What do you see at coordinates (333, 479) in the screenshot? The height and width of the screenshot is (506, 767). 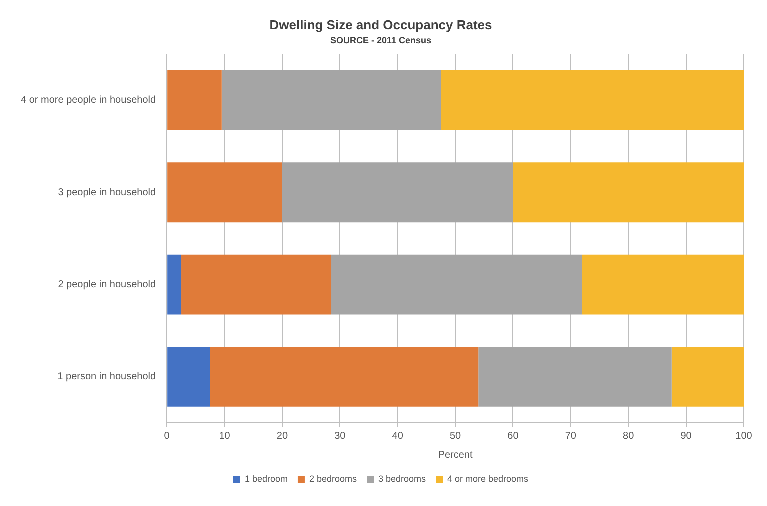 I see `legend-label: 2 bedrooms` at bounding box center [333, 479].